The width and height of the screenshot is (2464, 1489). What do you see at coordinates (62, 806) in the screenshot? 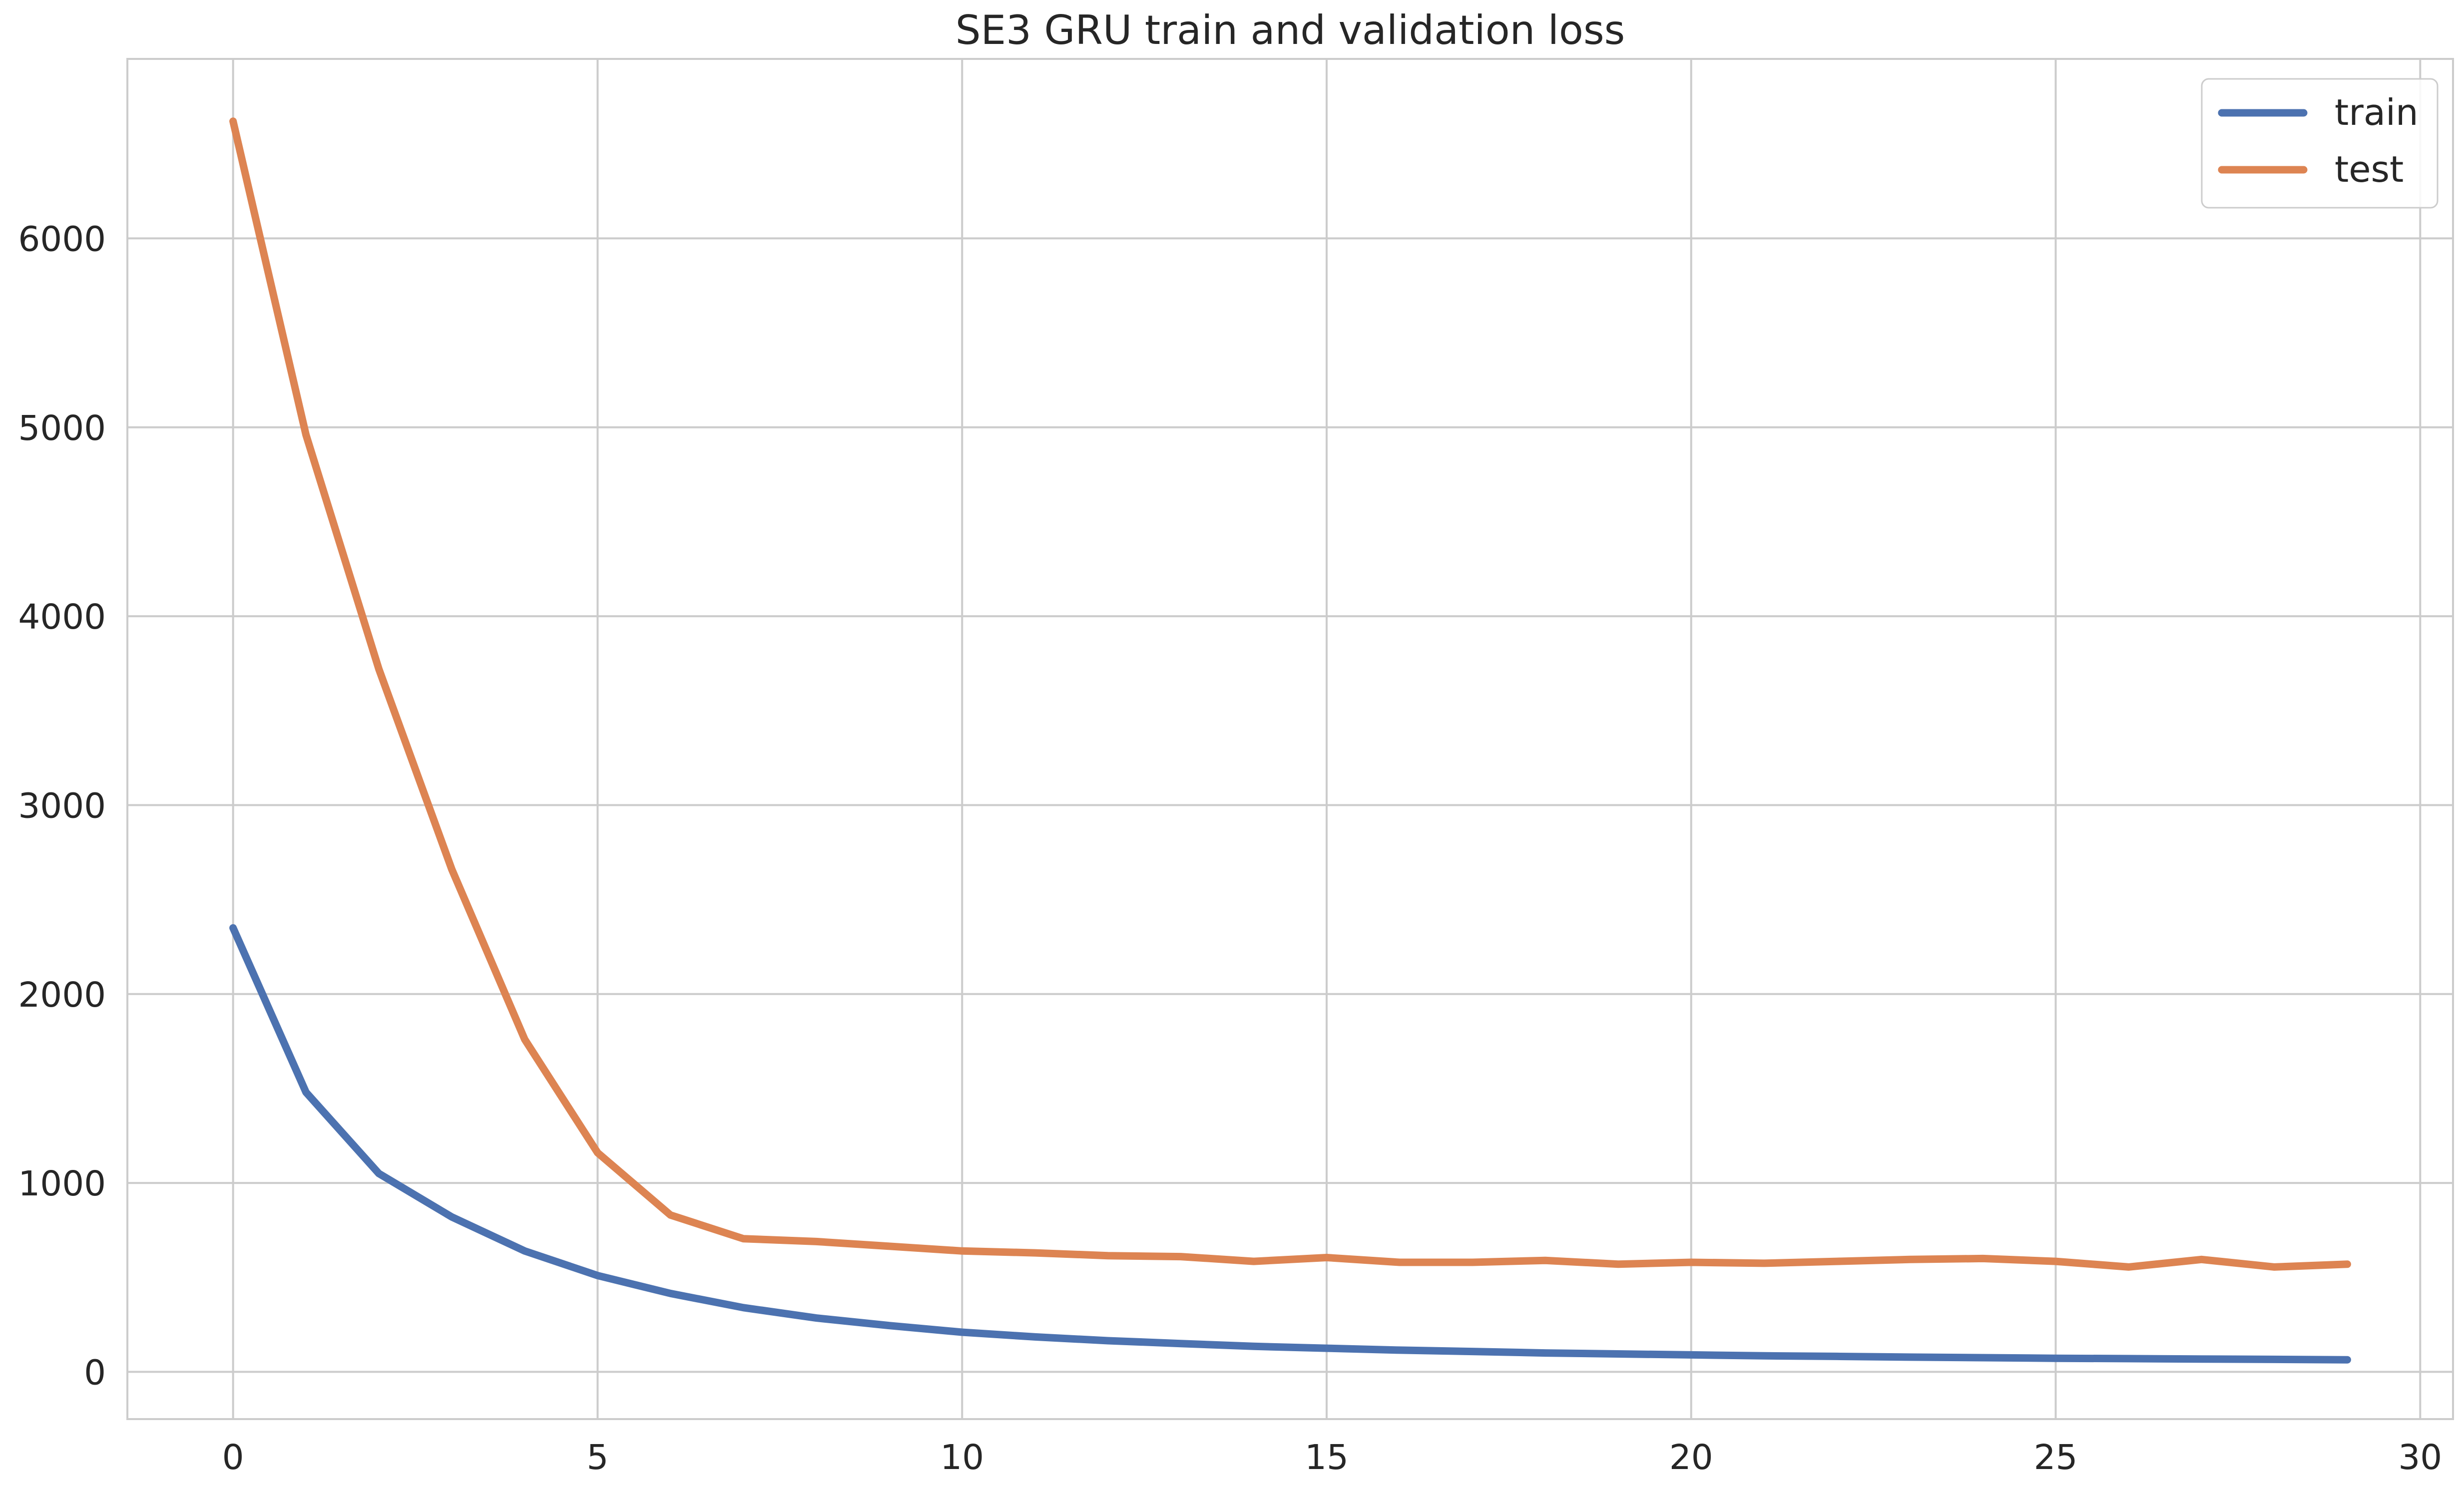
I see `y-tick-label: 3000` at bounding box center [62, 806].